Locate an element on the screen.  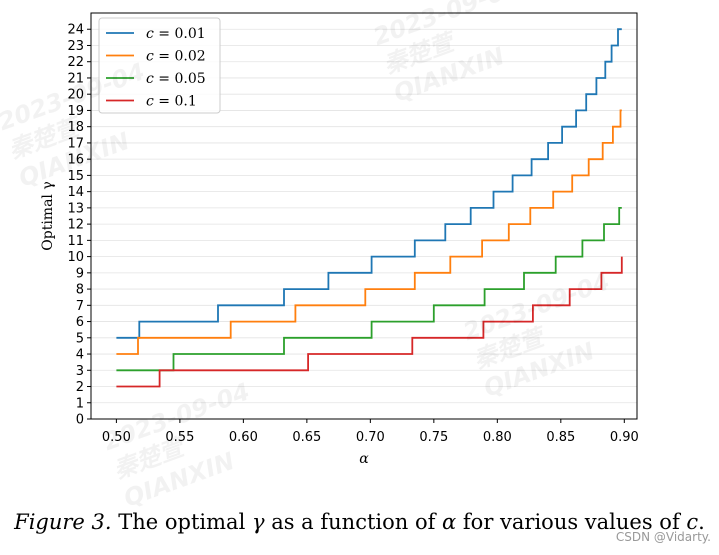
x-axis: 0.50 0.55 0.60 0.65 0.70 0.75 0.80 0.85 0.90 is located at coordinates (370, 432).